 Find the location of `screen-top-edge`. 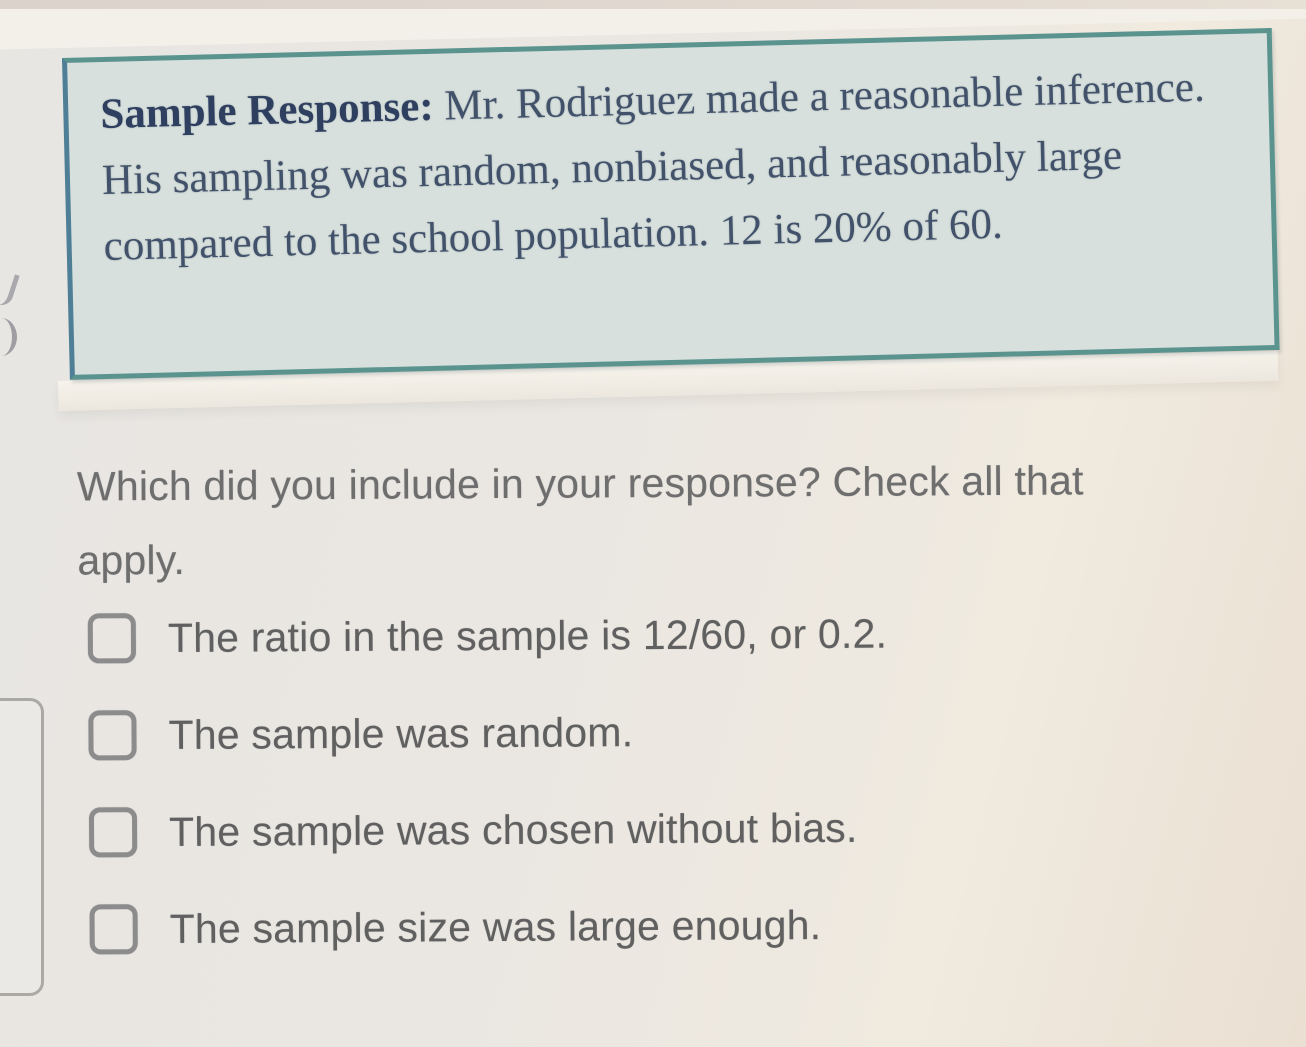

screen-top-edge is located at coordinates (653, 4).